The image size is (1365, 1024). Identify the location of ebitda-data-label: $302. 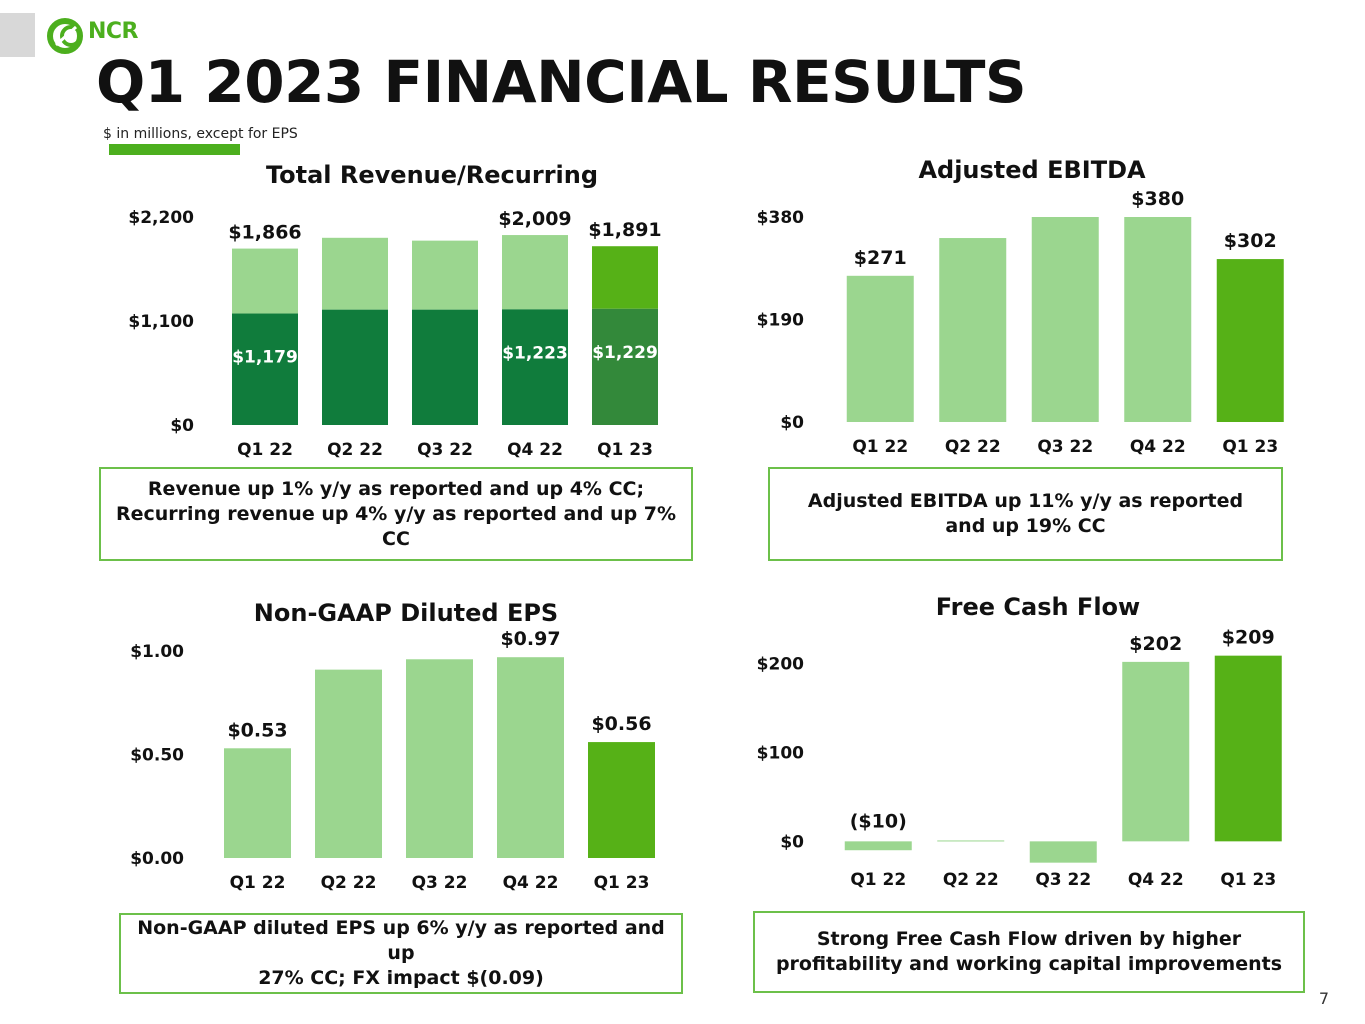
(1250, 241).